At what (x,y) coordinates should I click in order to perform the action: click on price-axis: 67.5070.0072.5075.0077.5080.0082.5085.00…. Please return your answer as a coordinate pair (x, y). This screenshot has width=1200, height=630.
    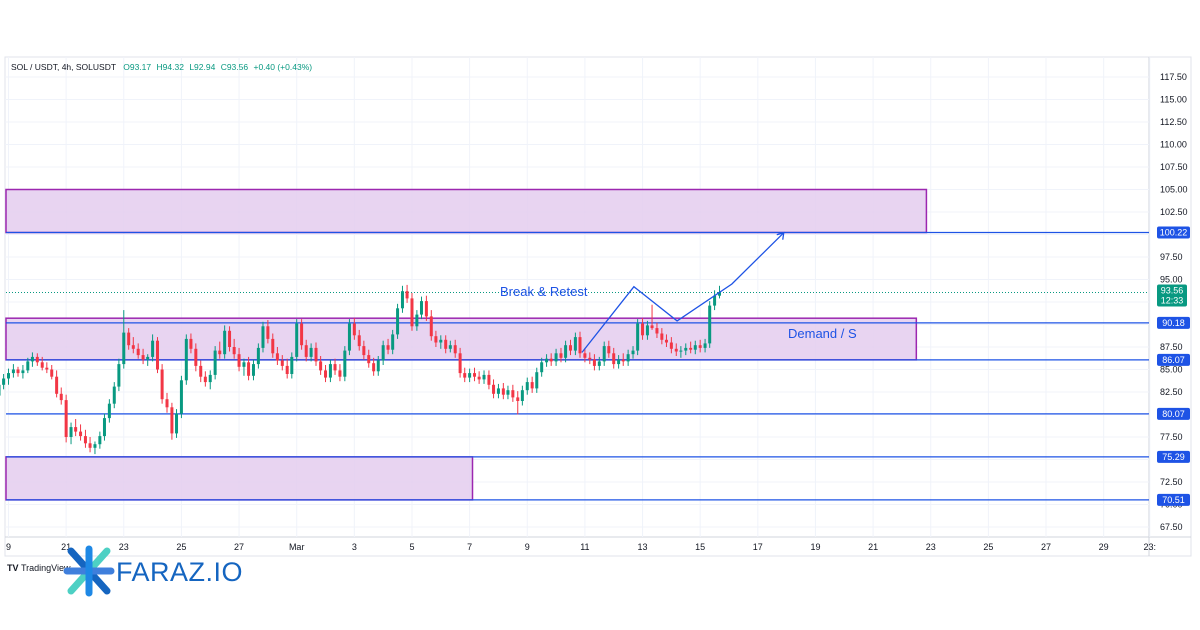
    Looking at the image, I should click on (1173, 302).